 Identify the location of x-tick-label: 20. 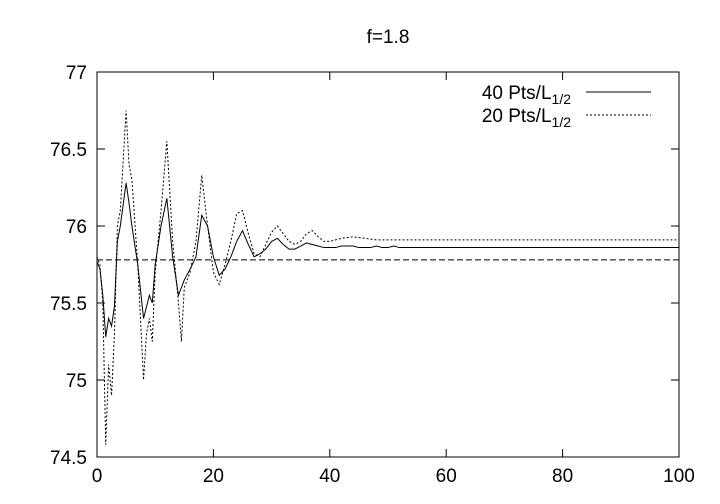
(213, 476).